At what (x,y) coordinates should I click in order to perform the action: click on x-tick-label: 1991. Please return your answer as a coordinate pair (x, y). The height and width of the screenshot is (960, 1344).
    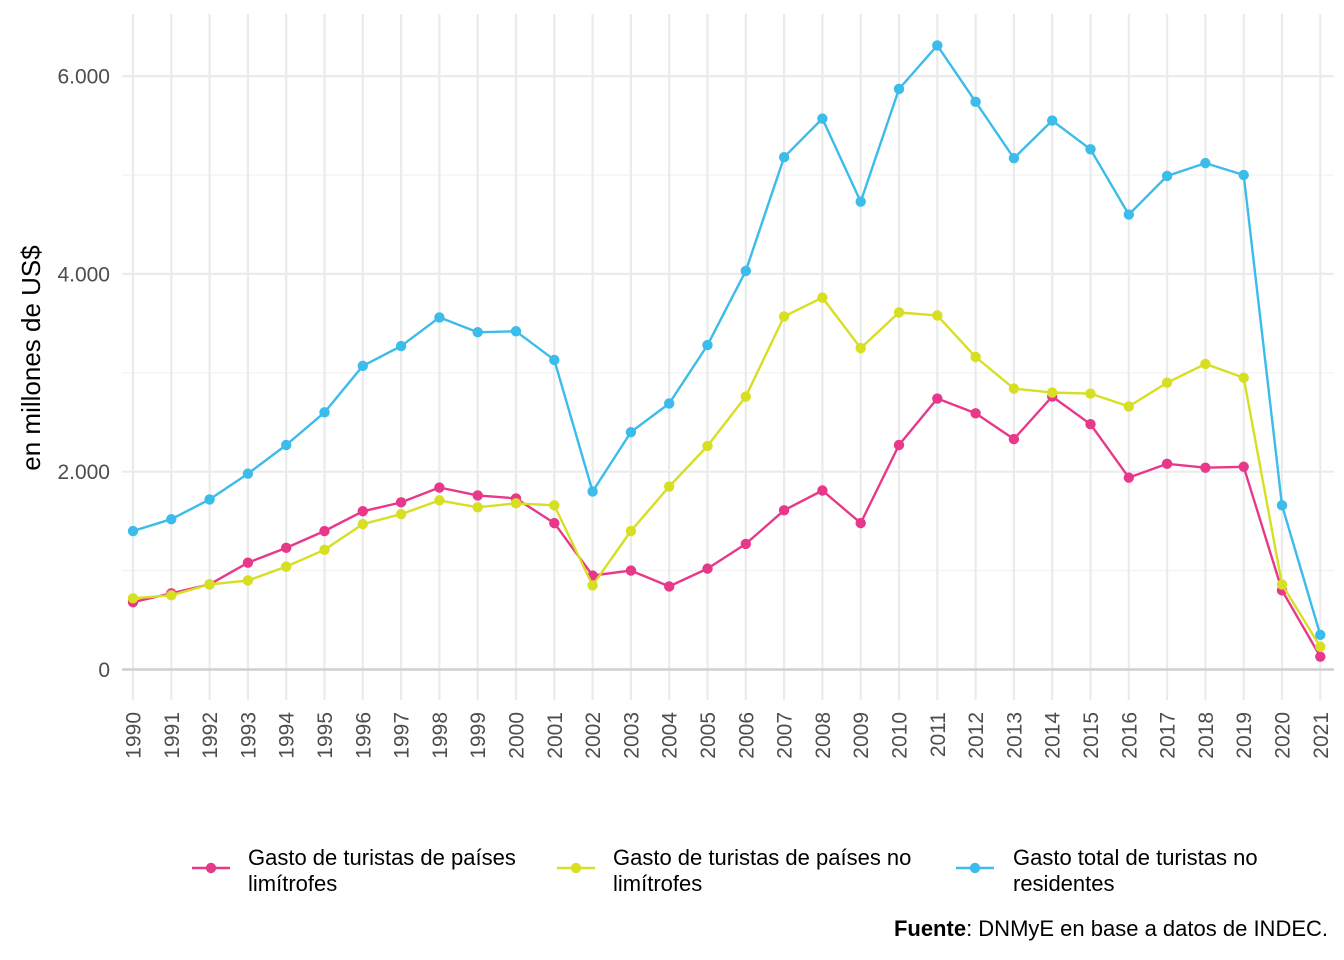
    Looking at the image, I should click on (172, 735).